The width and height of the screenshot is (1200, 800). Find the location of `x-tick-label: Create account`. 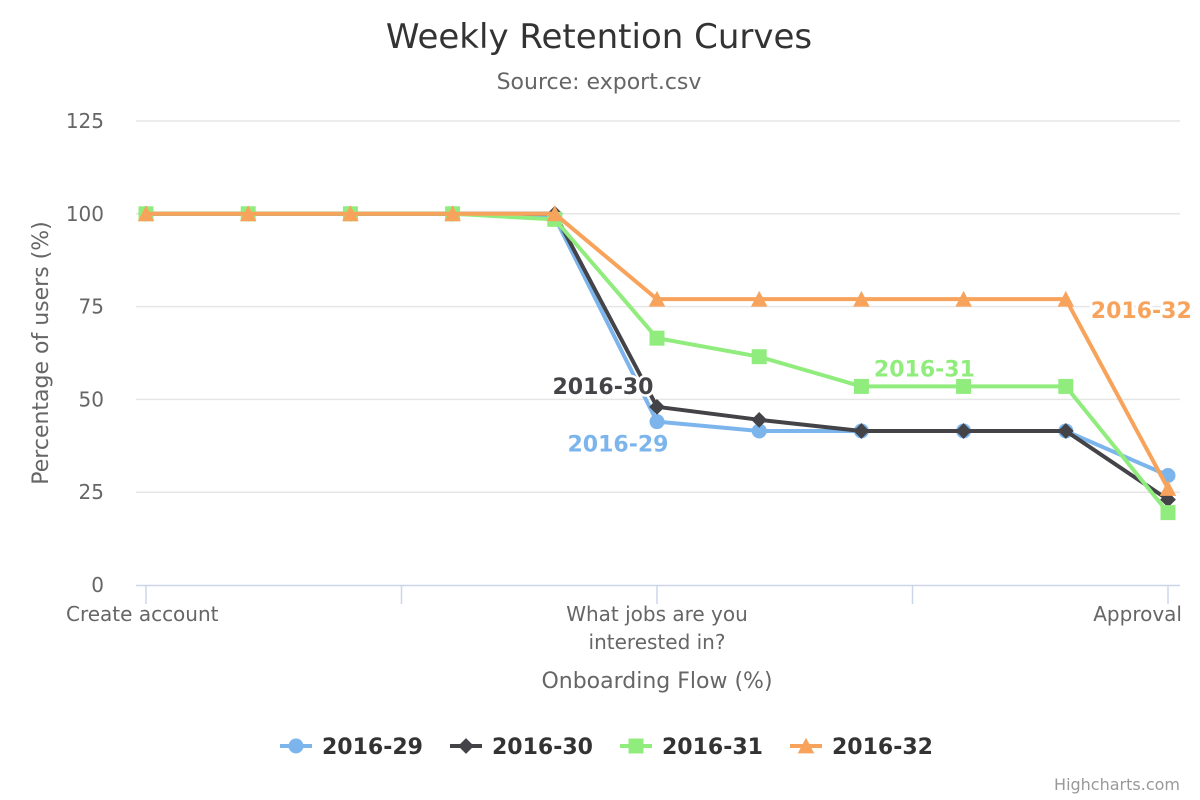

x-tick-label: Create account is located at coordinates (142, 614).